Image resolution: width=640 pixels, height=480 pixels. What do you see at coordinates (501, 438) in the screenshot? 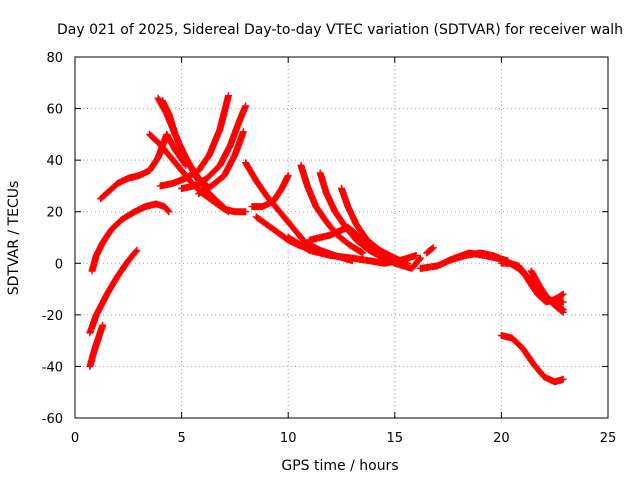
I see `x-tick-label: 20` at bounding box center [501, 438].